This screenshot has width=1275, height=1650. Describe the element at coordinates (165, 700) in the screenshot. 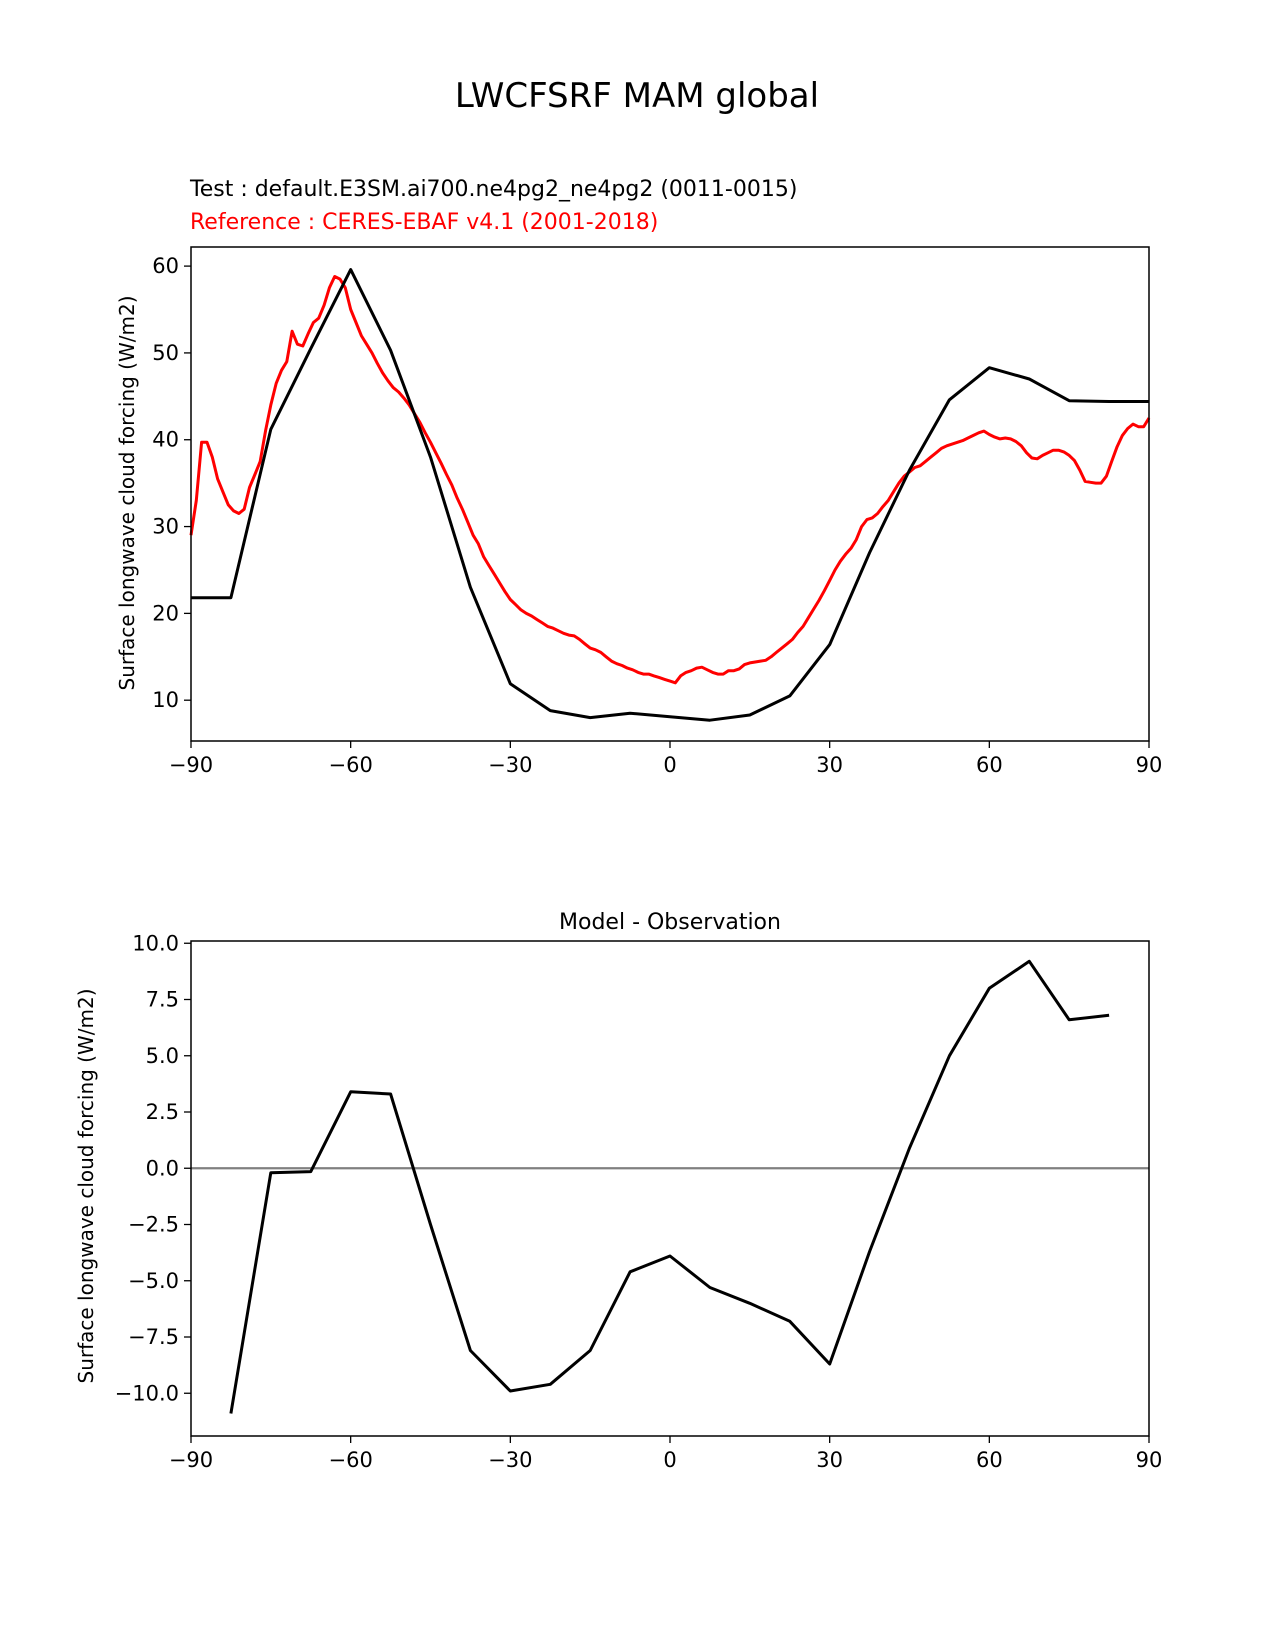

I see `y-tick-label: 10` at that location.